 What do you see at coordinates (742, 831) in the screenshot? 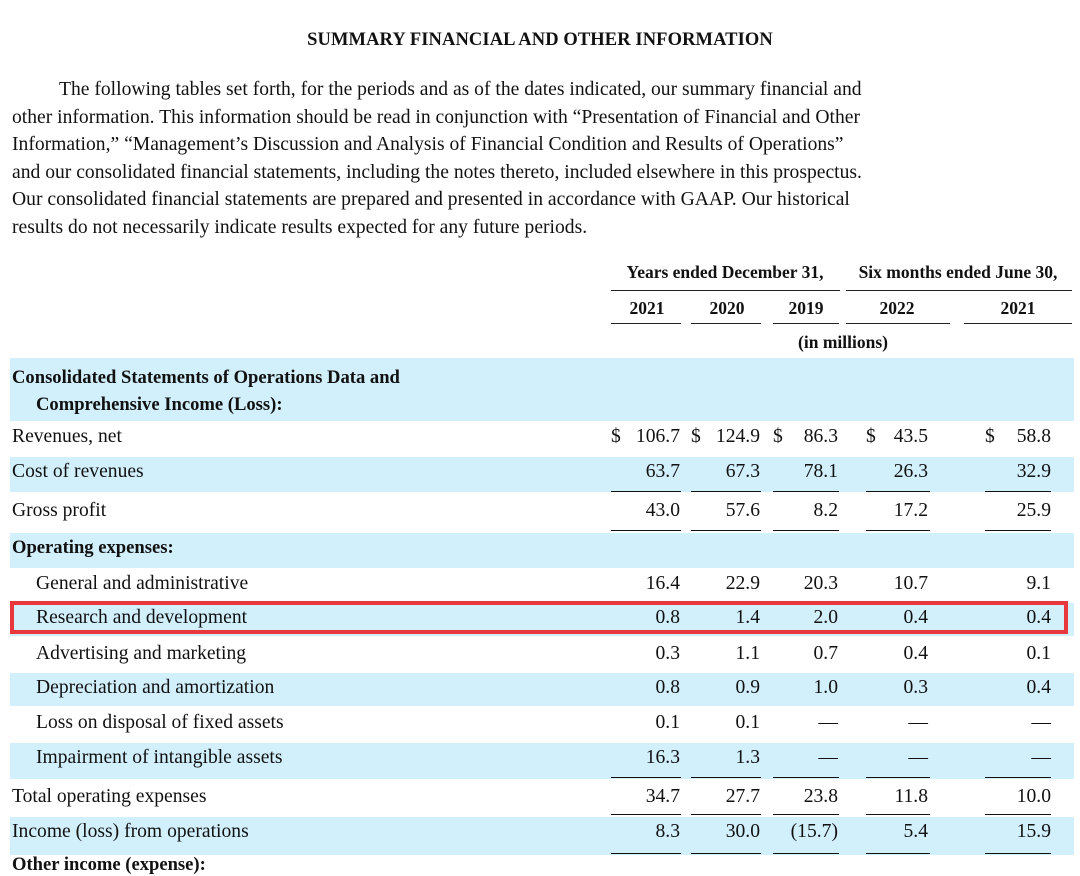
I see `cell-value: 30.0` at bounding box center [742, 831].